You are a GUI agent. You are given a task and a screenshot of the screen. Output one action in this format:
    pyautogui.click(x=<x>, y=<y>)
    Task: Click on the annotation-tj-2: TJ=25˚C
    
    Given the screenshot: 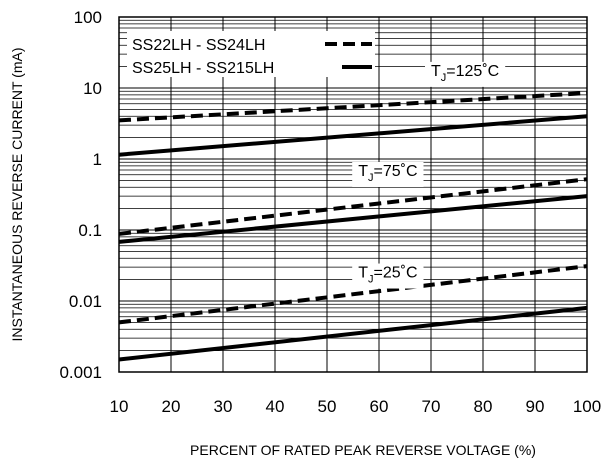 What is the action you would take?
    pyautogui.click(x=388, y=276)
    